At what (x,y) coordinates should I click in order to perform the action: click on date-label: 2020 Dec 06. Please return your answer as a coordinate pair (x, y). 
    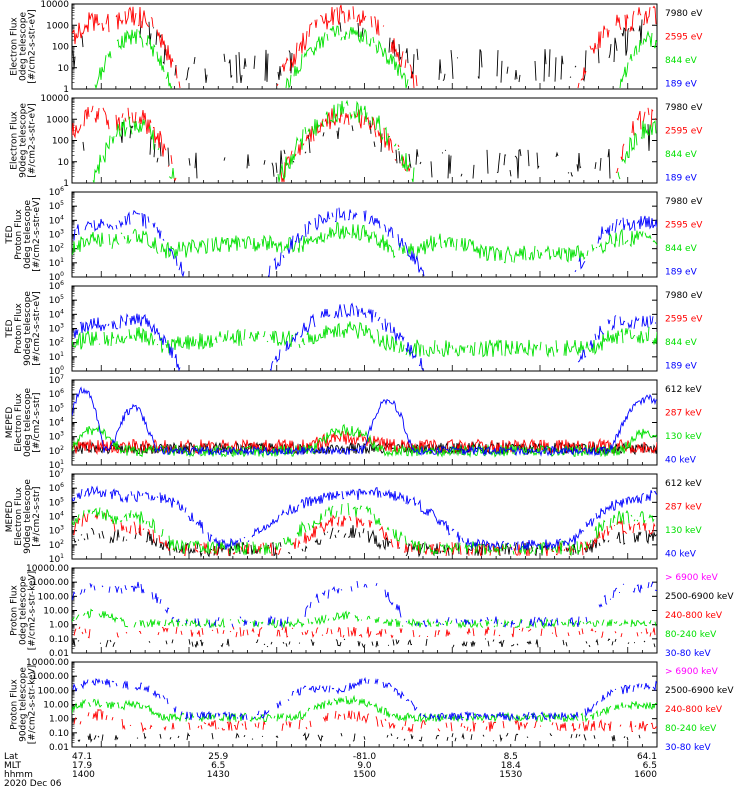
    Looking at the image, I should click on (33, 784).